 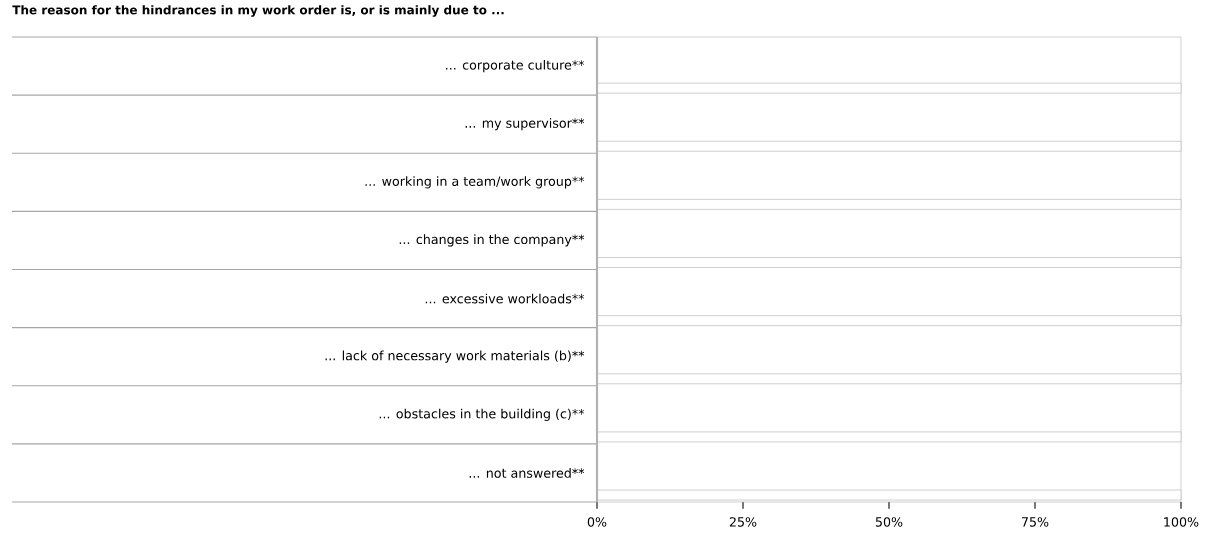 What do you see at coordinates (455, 356) in the screenshot?
I see `y-tick-label: ... lack of necessary work materials (b)**` at bounding box center [455, 356].